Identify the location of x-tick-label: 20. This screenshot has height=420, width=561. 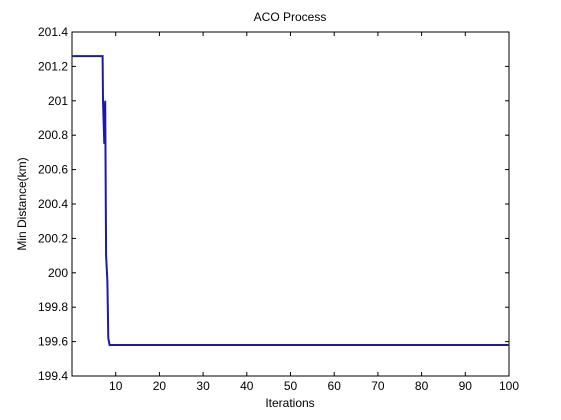
(160, 386).